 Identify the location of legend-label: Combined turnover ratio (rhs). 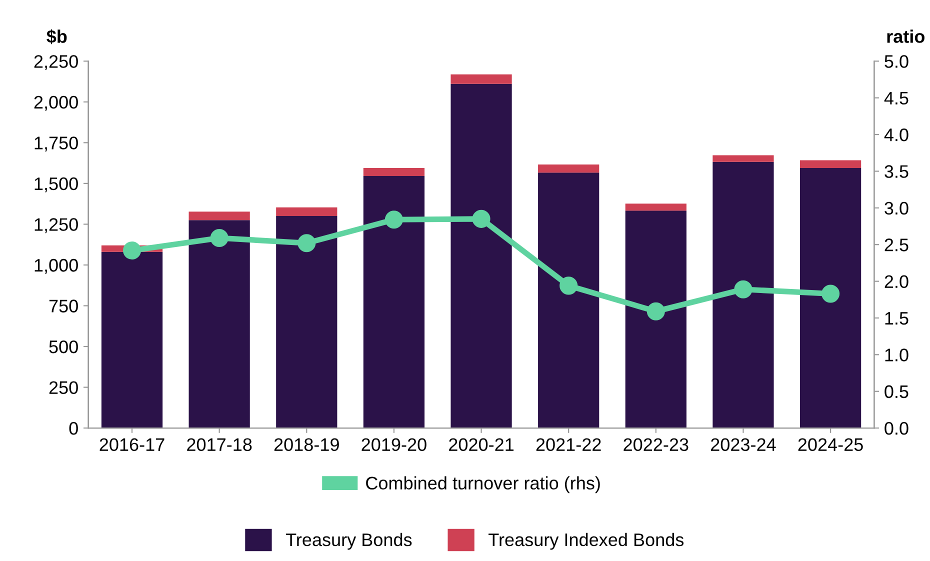
(483, 485).